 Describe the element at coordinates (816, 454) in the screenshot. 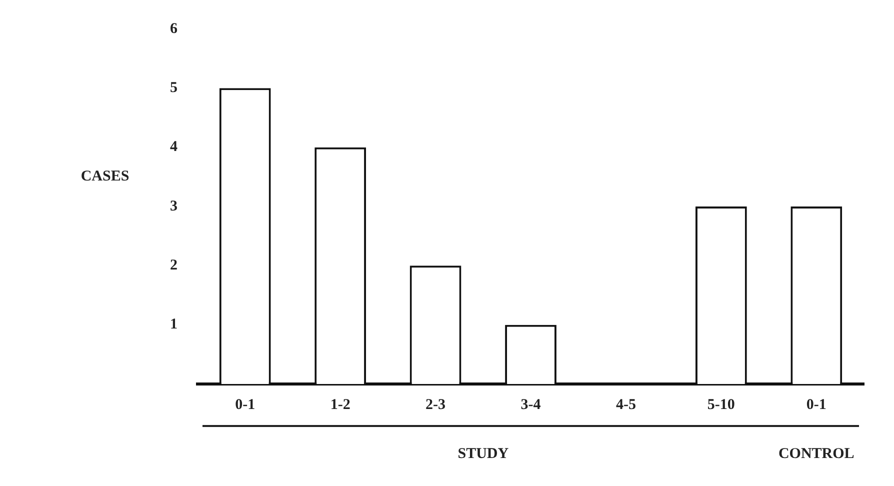

I see `text: CONTROL` at that location.